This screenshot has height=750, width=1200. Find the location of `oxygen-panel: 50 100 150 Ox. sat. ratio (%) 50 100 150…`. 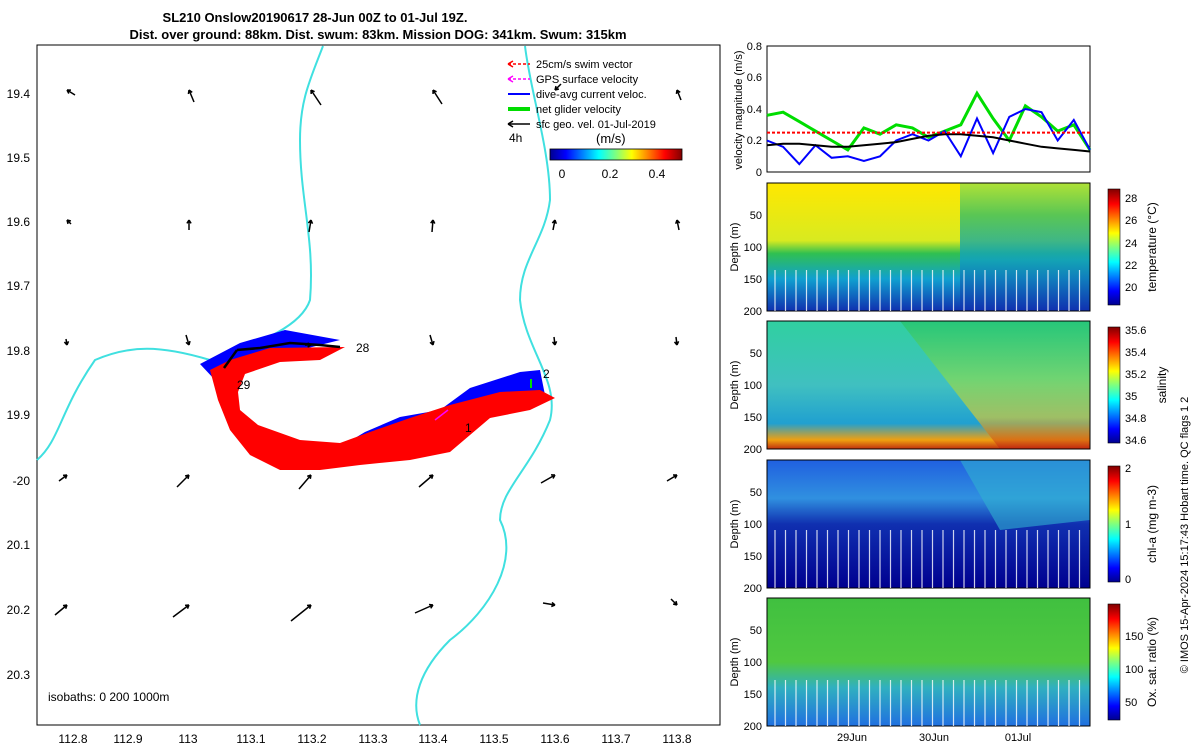

oxygen-panel: 50 100 150 Ox. sat. ratio (%) 50 100 150… is located at coordinates (944, 665).